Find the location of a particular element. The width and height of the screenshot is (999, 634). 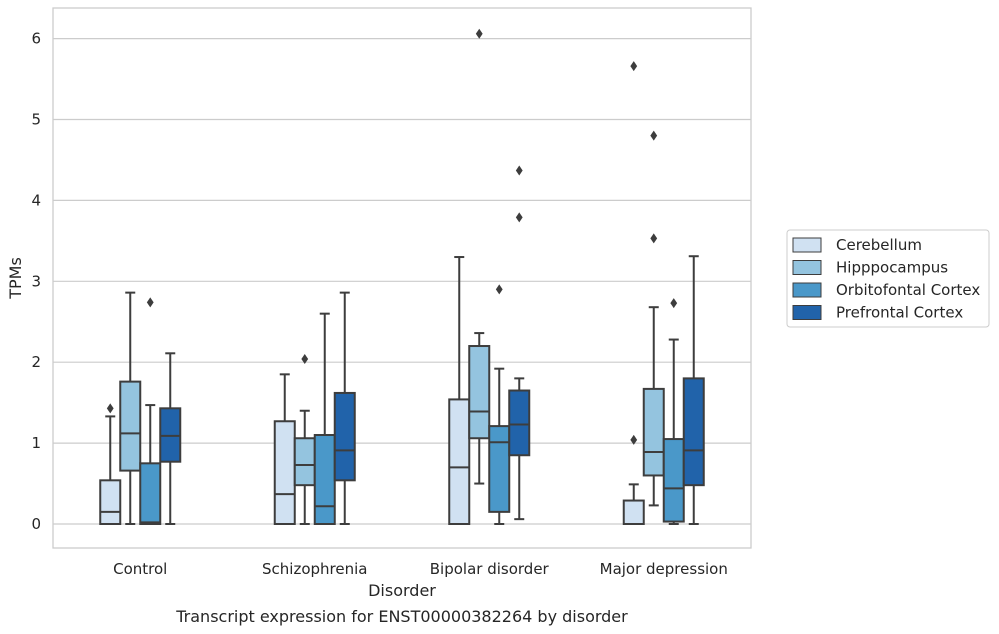

legend-frame is located at coordinates (888, 278).